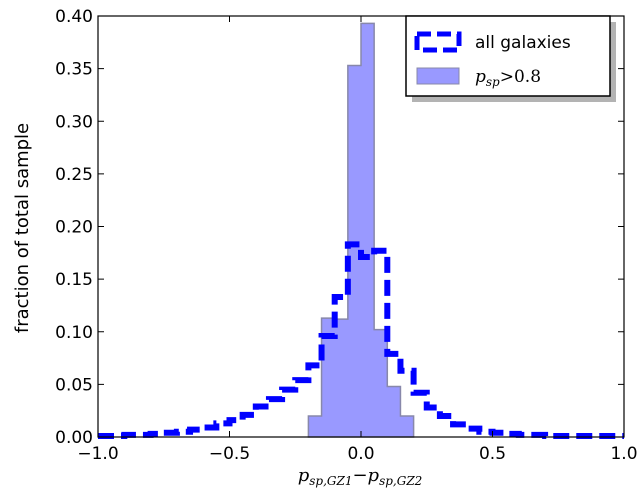 This screenshot has width=644, height=489. What do you see at coordinates (480, 77) in the screenshot?
I see `legend-label-psp-p: p` at bounding box center [480, 77].